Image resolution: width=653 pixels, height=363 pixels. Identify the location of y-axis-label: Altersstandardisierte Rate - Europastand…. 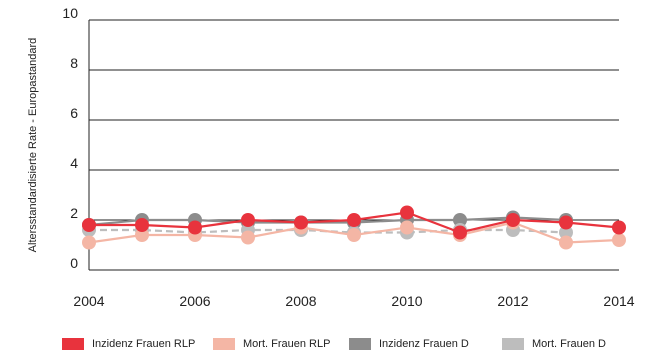
(33, 145).